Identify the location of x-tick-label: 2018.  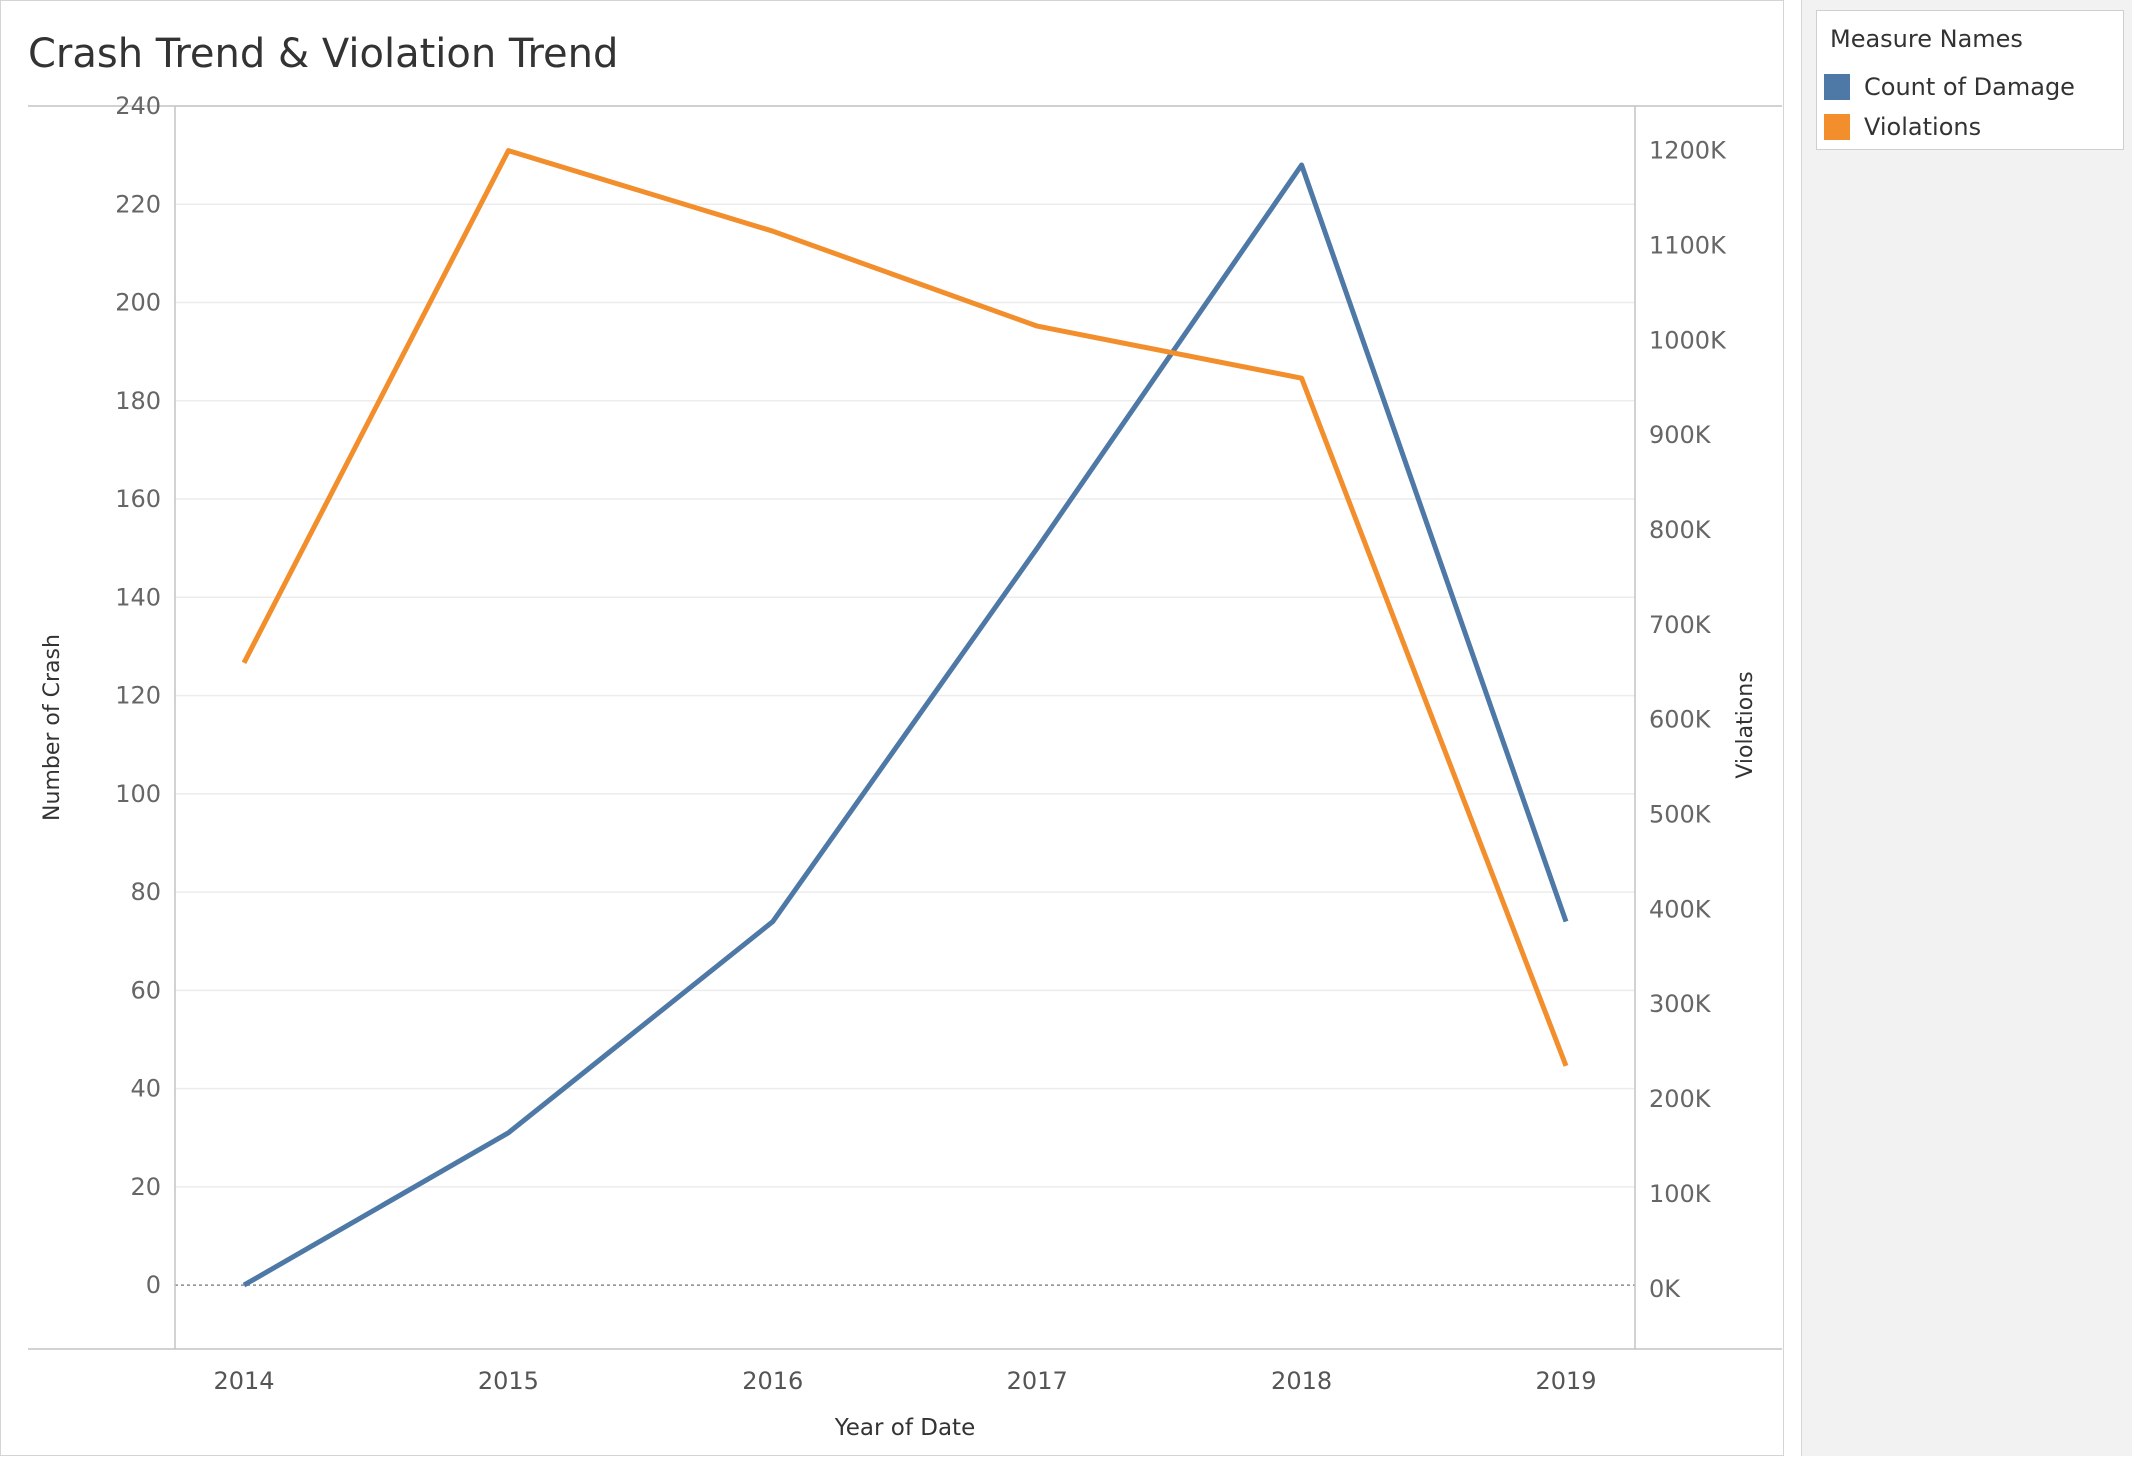
(1301, 1381).